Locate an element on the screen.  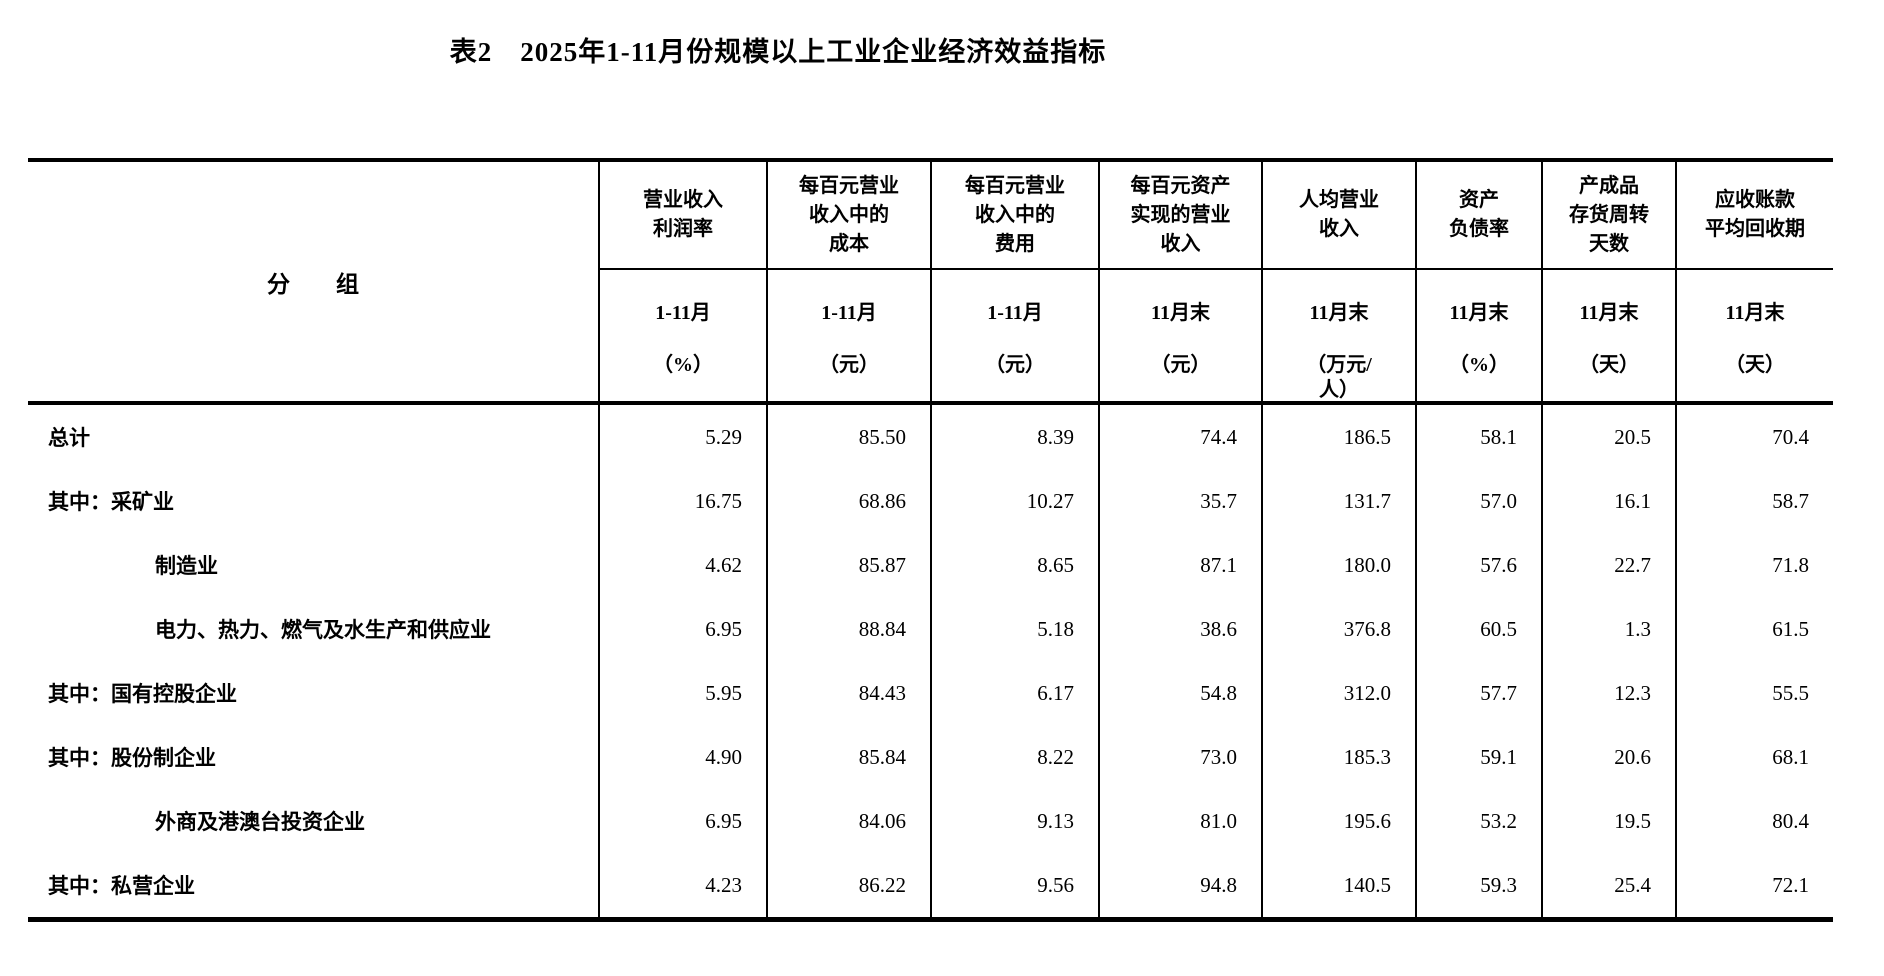
row-label: 总计 is located at coordinates (314, 437).